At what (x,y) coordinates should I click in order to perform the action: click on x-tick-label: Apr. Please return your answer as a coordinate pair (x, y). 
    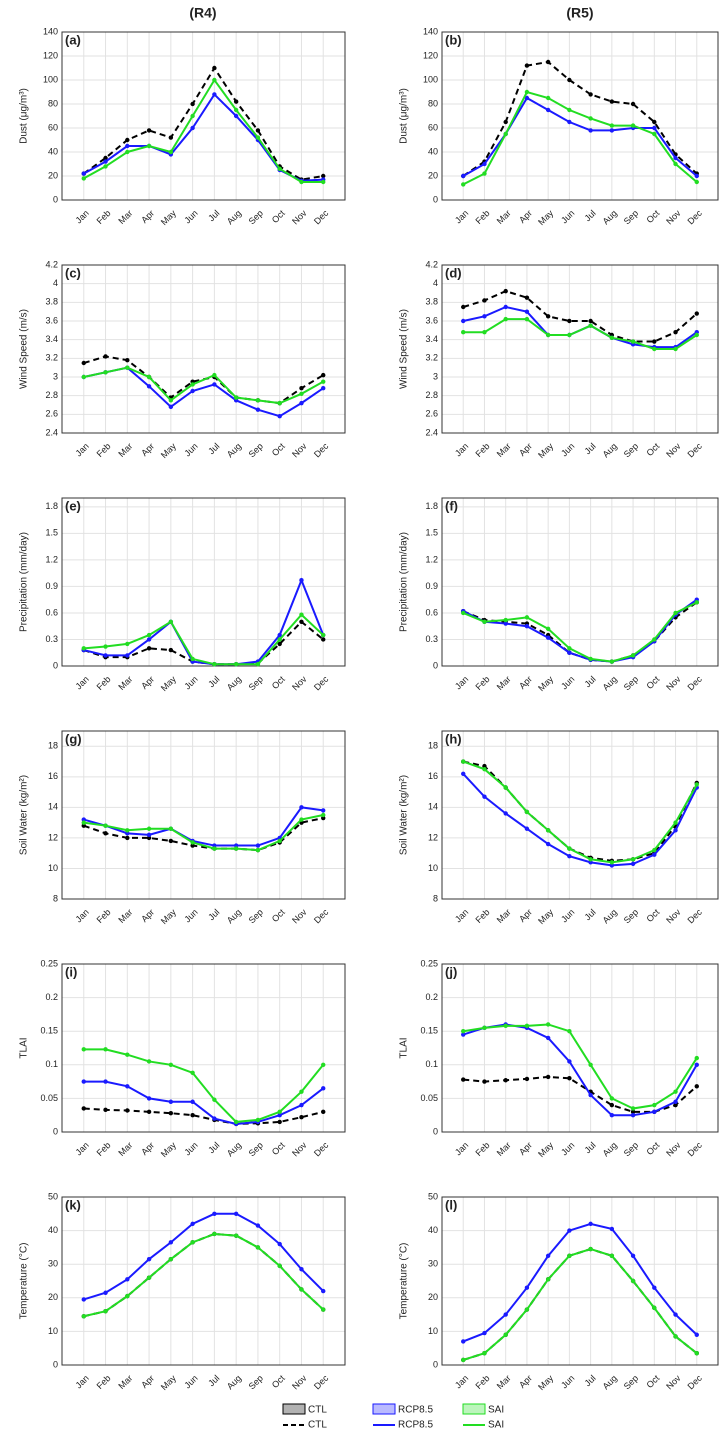
    Looking at the image, I should click on (147, 216).